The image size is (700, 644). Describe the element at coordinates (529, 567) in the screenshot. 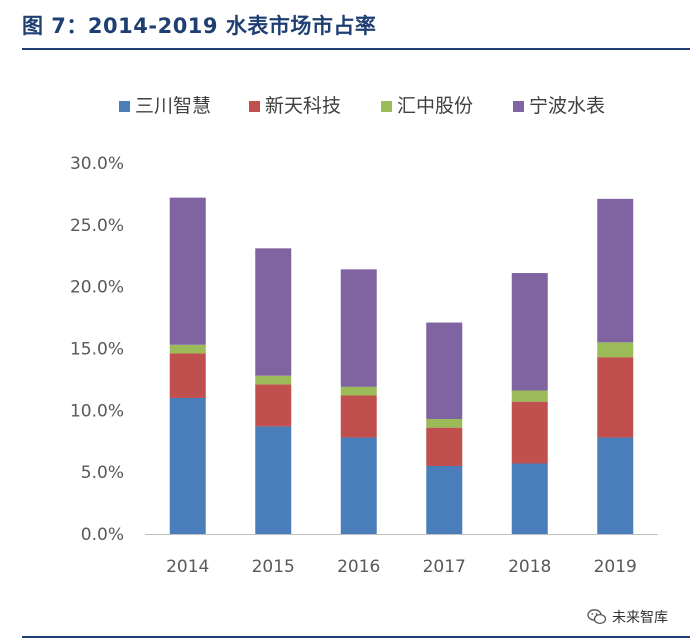

I see `x-tick-label: 2018` at that location.